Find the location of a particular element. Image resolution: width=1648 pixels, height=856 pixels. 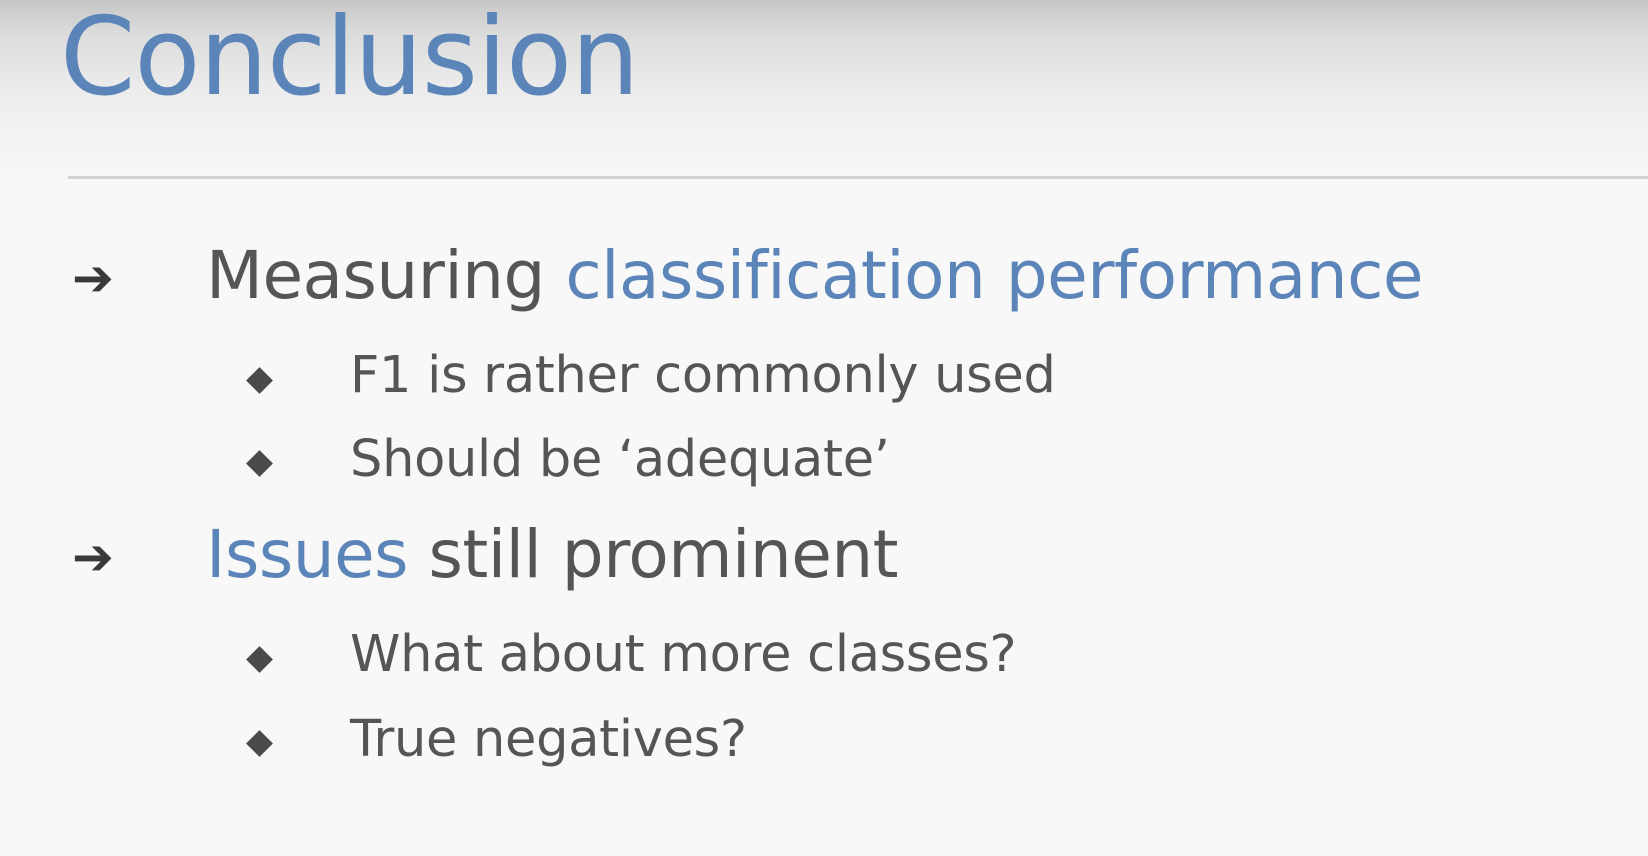

slide-title: Conclusion is located at coordinates (350, 60).